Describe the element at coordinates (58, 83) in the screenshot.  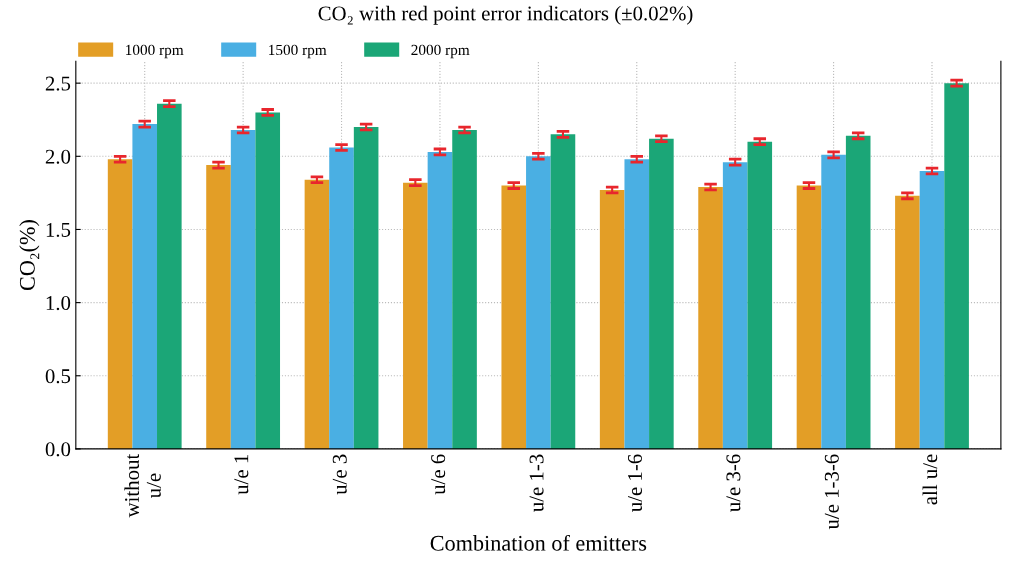
I see `y-tick-label: 2.5` at that location.